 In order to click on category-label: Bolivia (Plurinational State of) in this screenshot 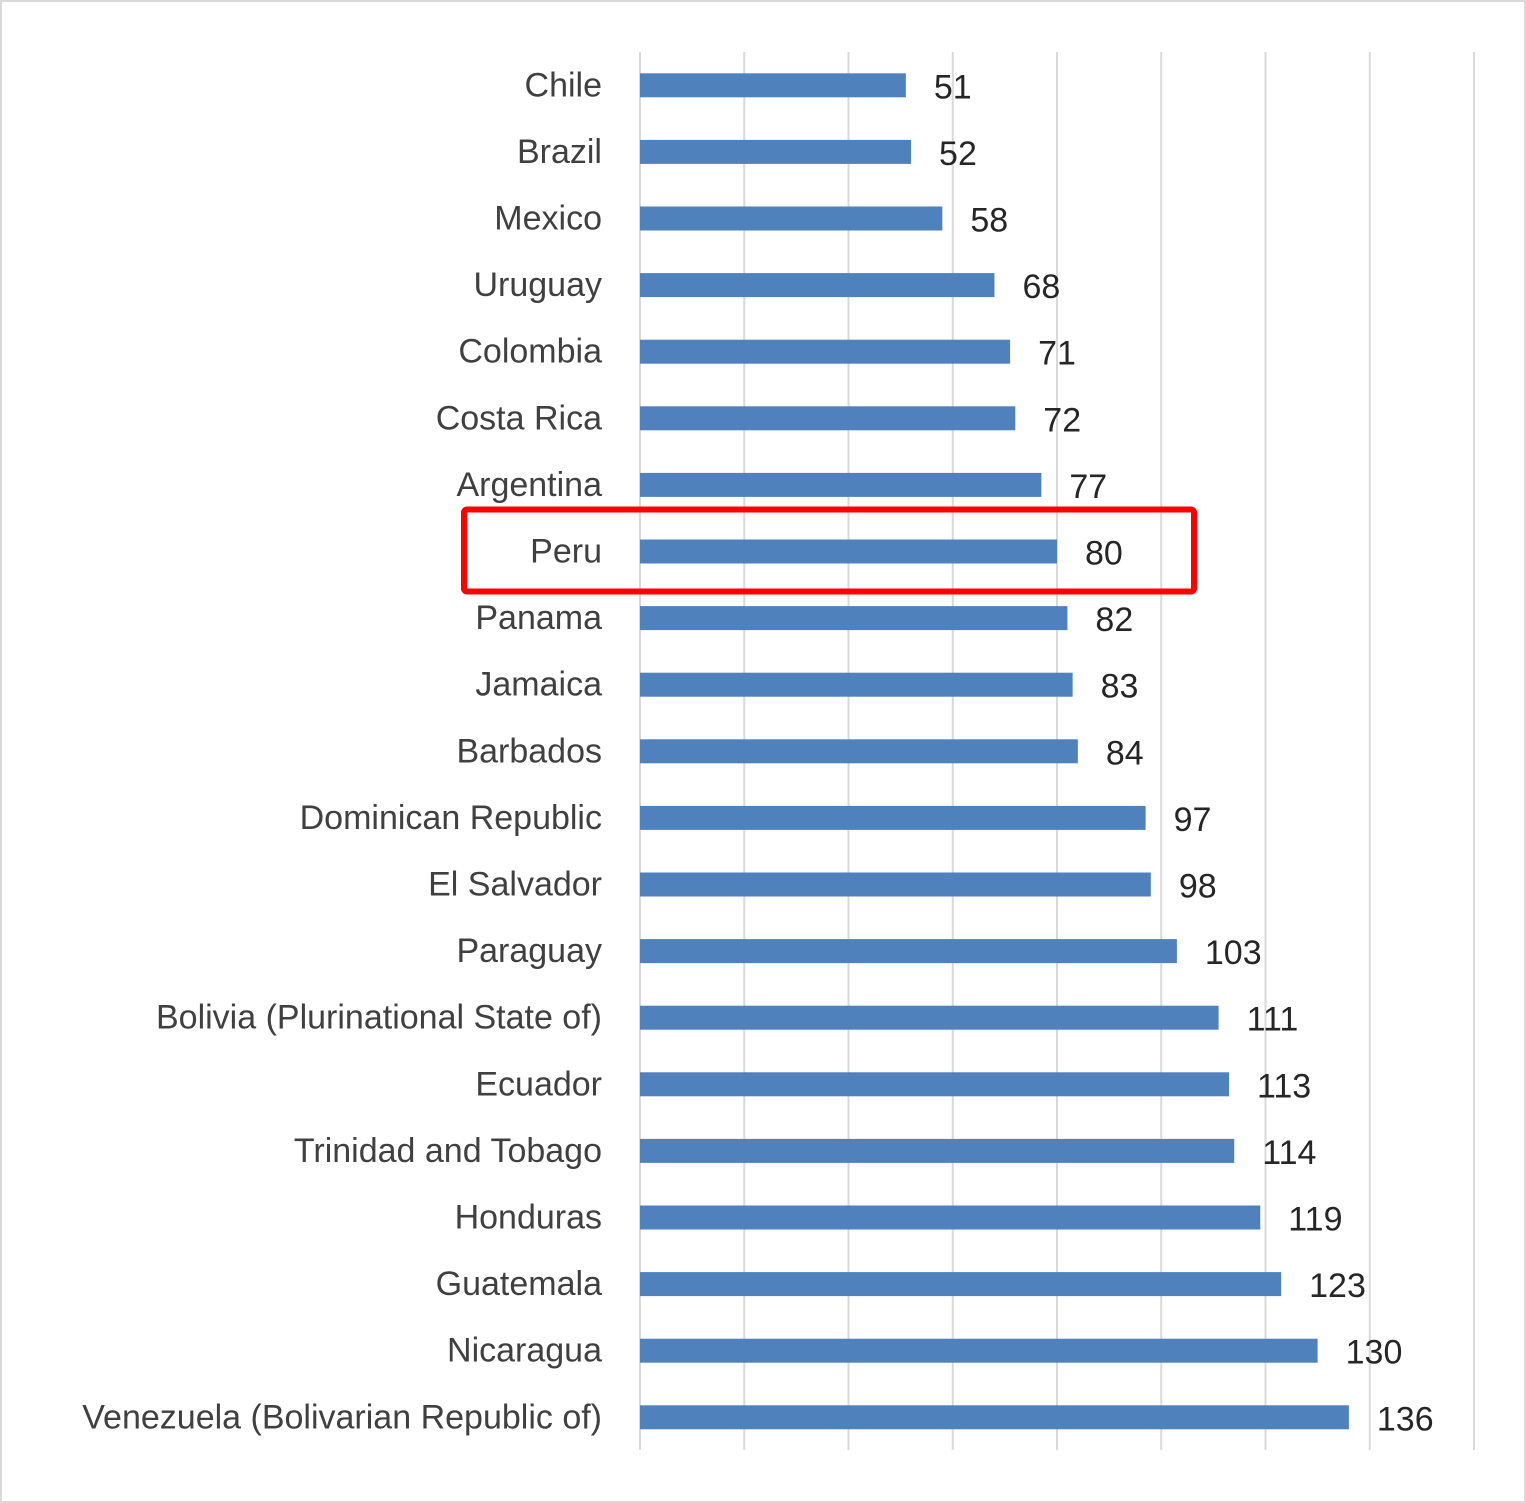, I will do `click(379, 1018)`.